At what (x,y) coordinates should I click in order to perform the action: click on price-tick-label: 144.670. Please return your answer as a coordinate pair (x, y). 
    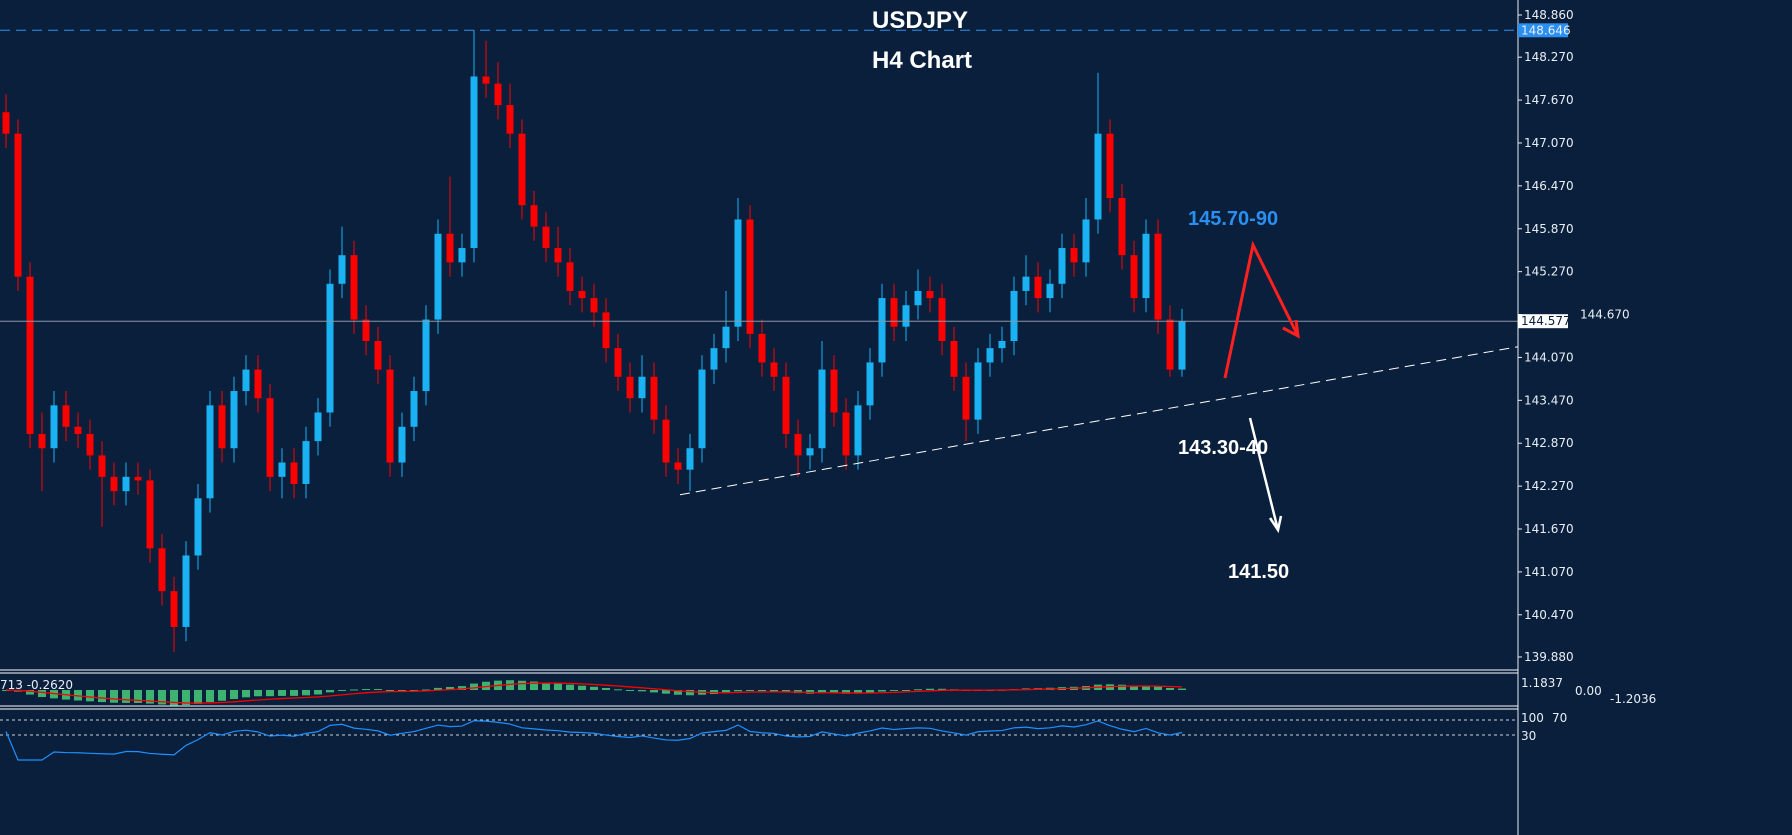
    Looking at the image, I should click on (1605, 315).